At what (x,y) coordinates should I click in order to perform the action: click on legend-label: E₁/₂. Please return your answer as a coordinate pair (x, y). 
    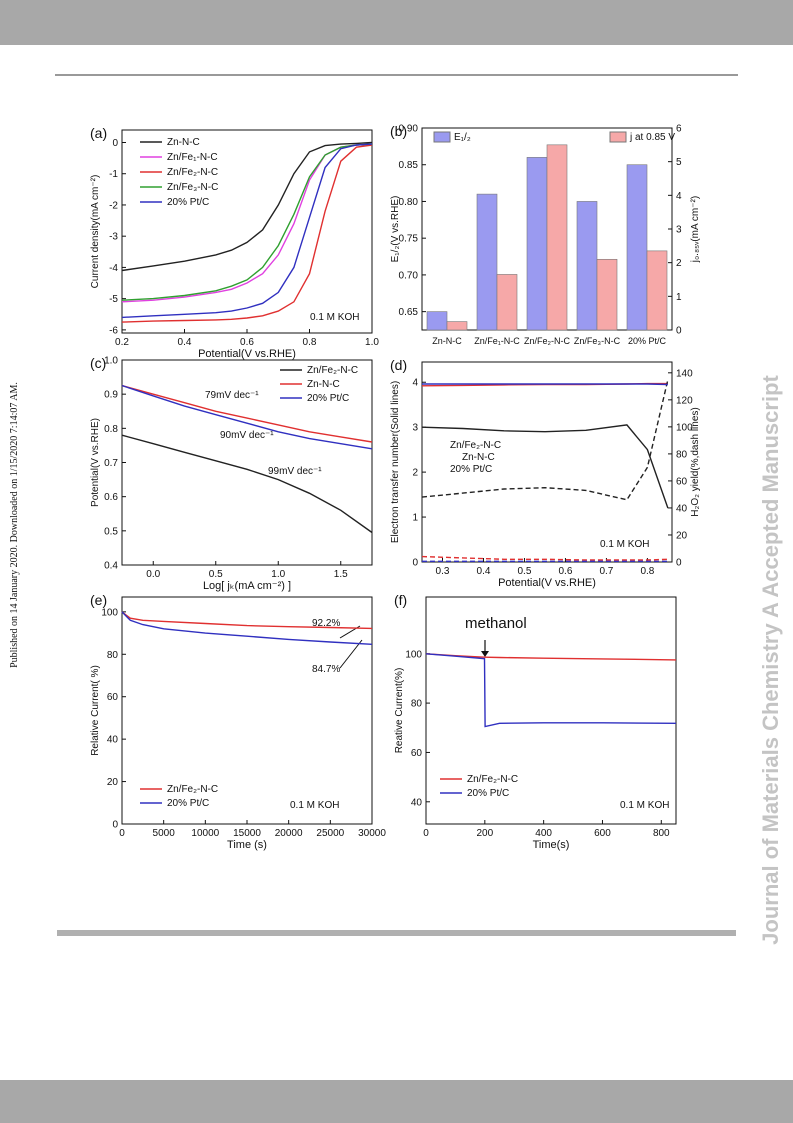
    Looking at the image, I should click on (462, 137).